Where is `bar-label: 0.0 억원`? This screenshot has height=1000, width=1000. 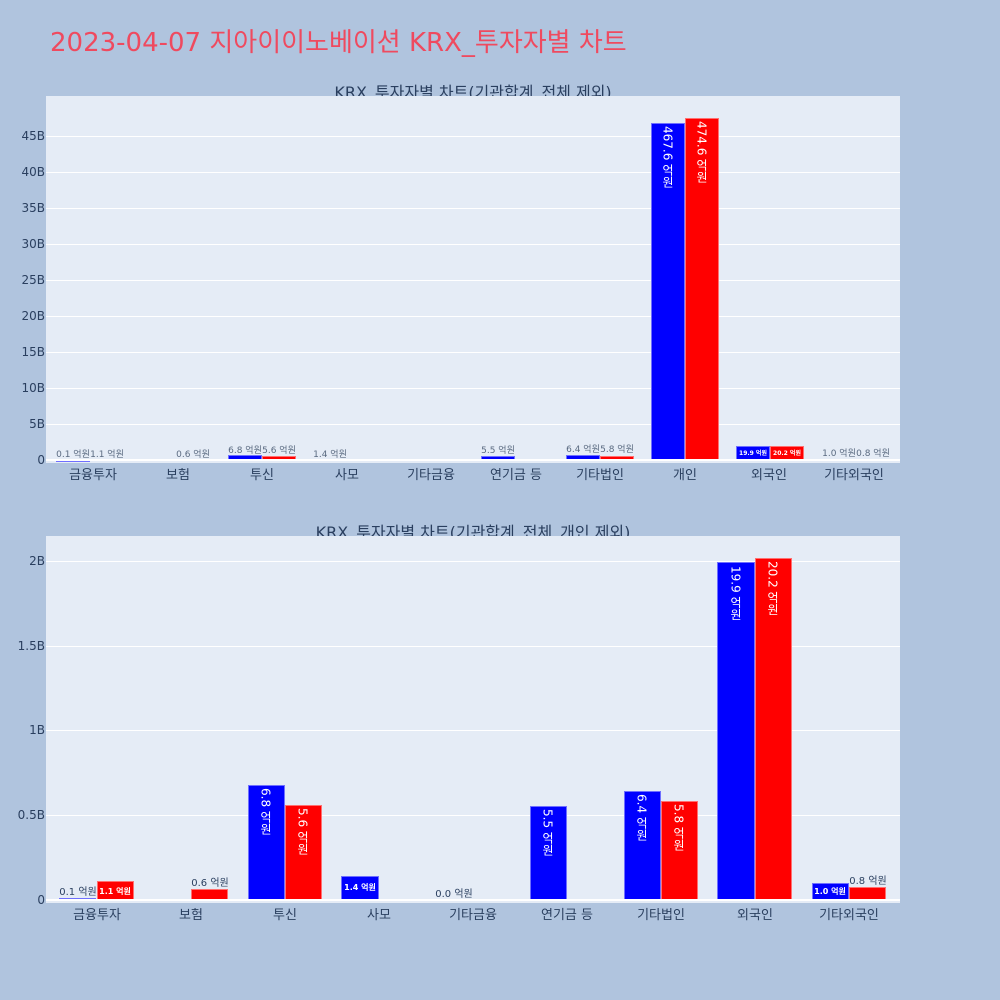 bar-label: 0.0 억원 is located at coordinates (454, 894).